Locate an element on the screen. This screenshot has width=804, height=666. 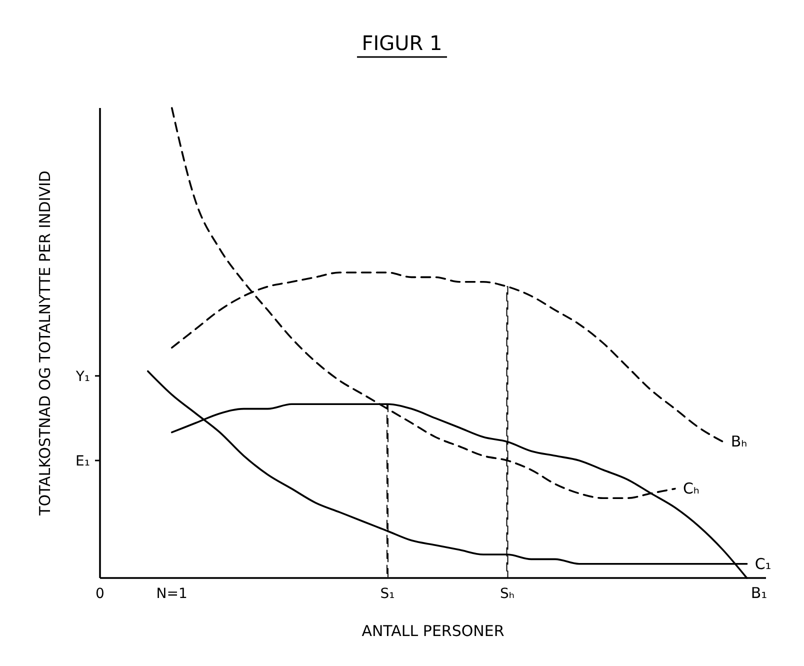
x-tick-label: N=1 is located at coordinates (172, 594).